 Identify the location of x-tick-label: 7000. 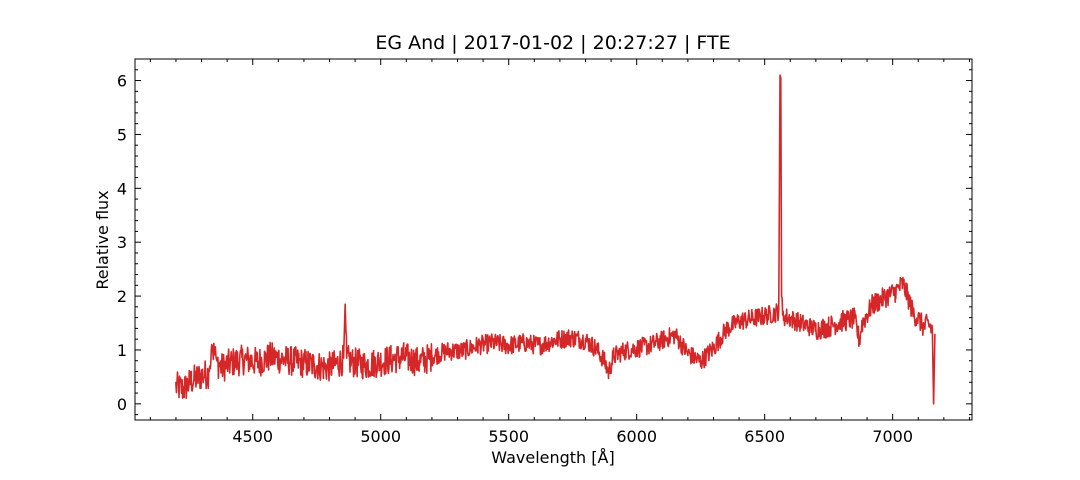
(892, 436).